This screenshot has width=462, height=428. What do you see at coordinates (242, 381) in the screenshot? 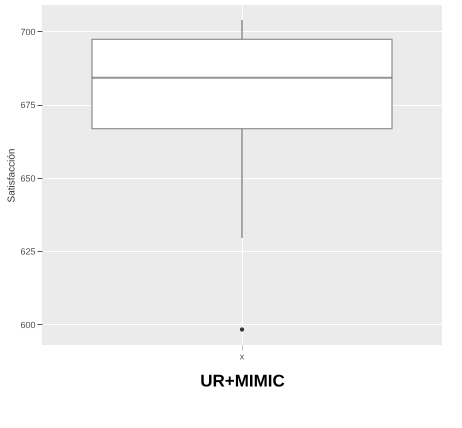
I see `x-axis-title: UR+MIMIC` at bounding box center [242, 381].